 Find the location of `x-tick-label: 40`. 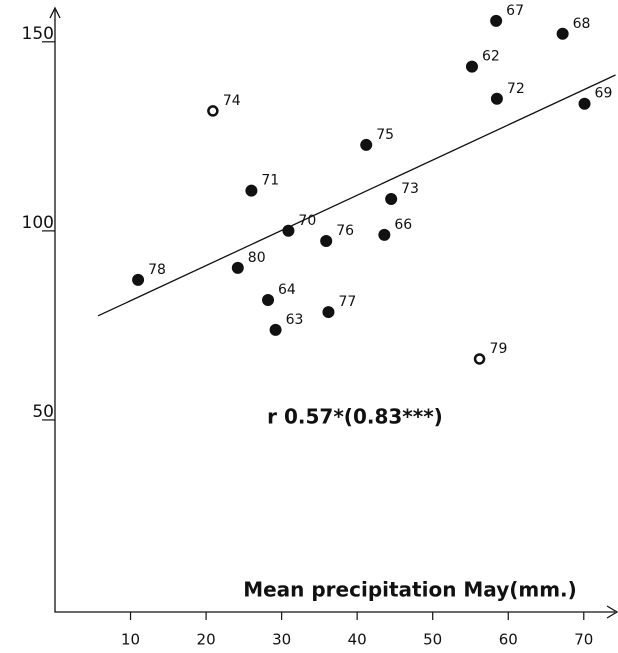

x-tick-label: 40 is located at coordinates (357, 640).